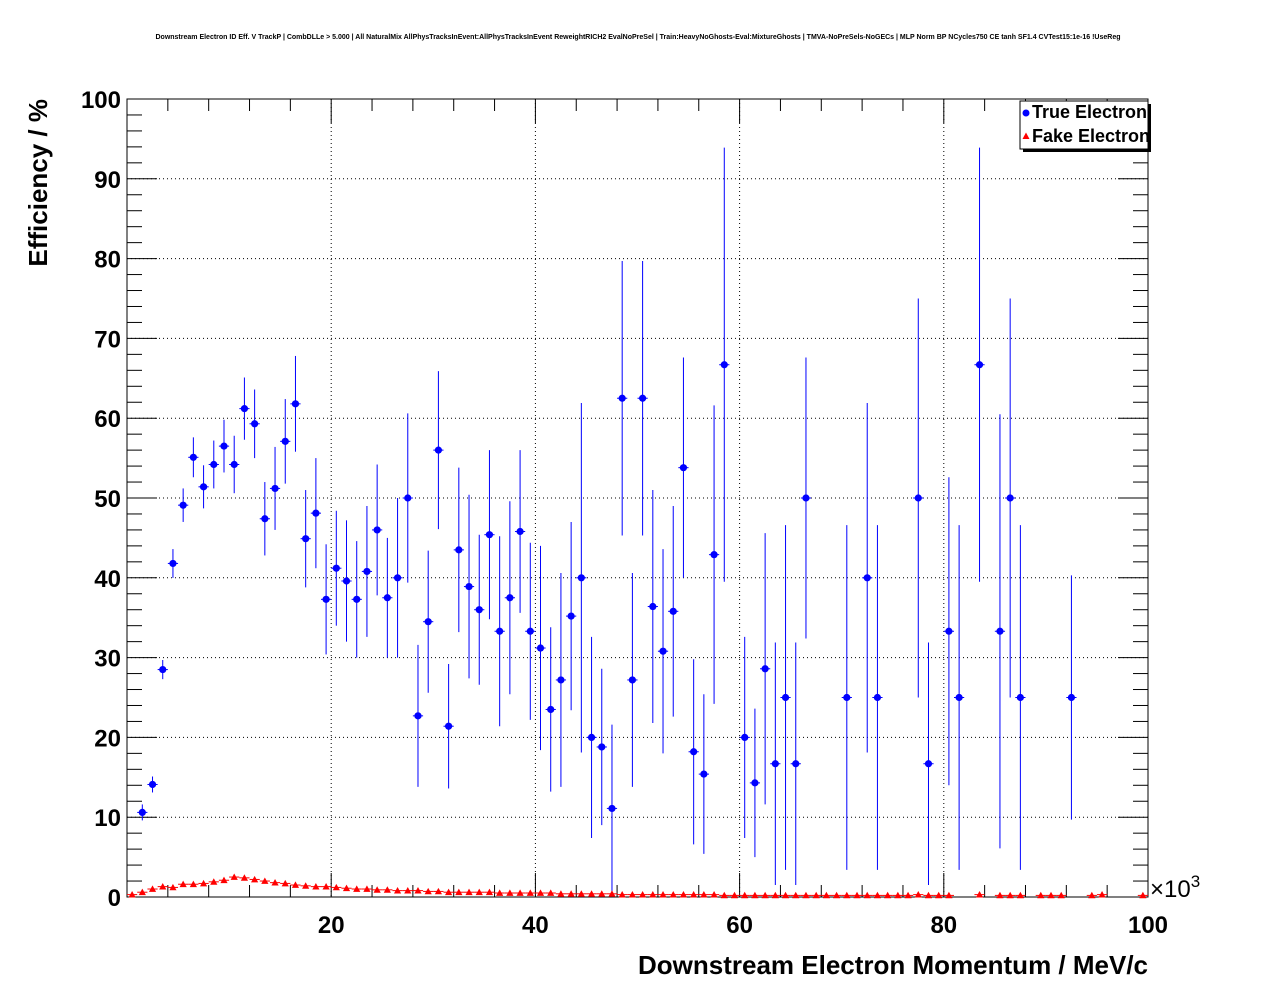 Image resolution: width=1276 pixels, height=996 pixels. Describe the element at coordinates (1195, 881) in the screenshot. I see `x-axis-exponent-power: 3` at that location.